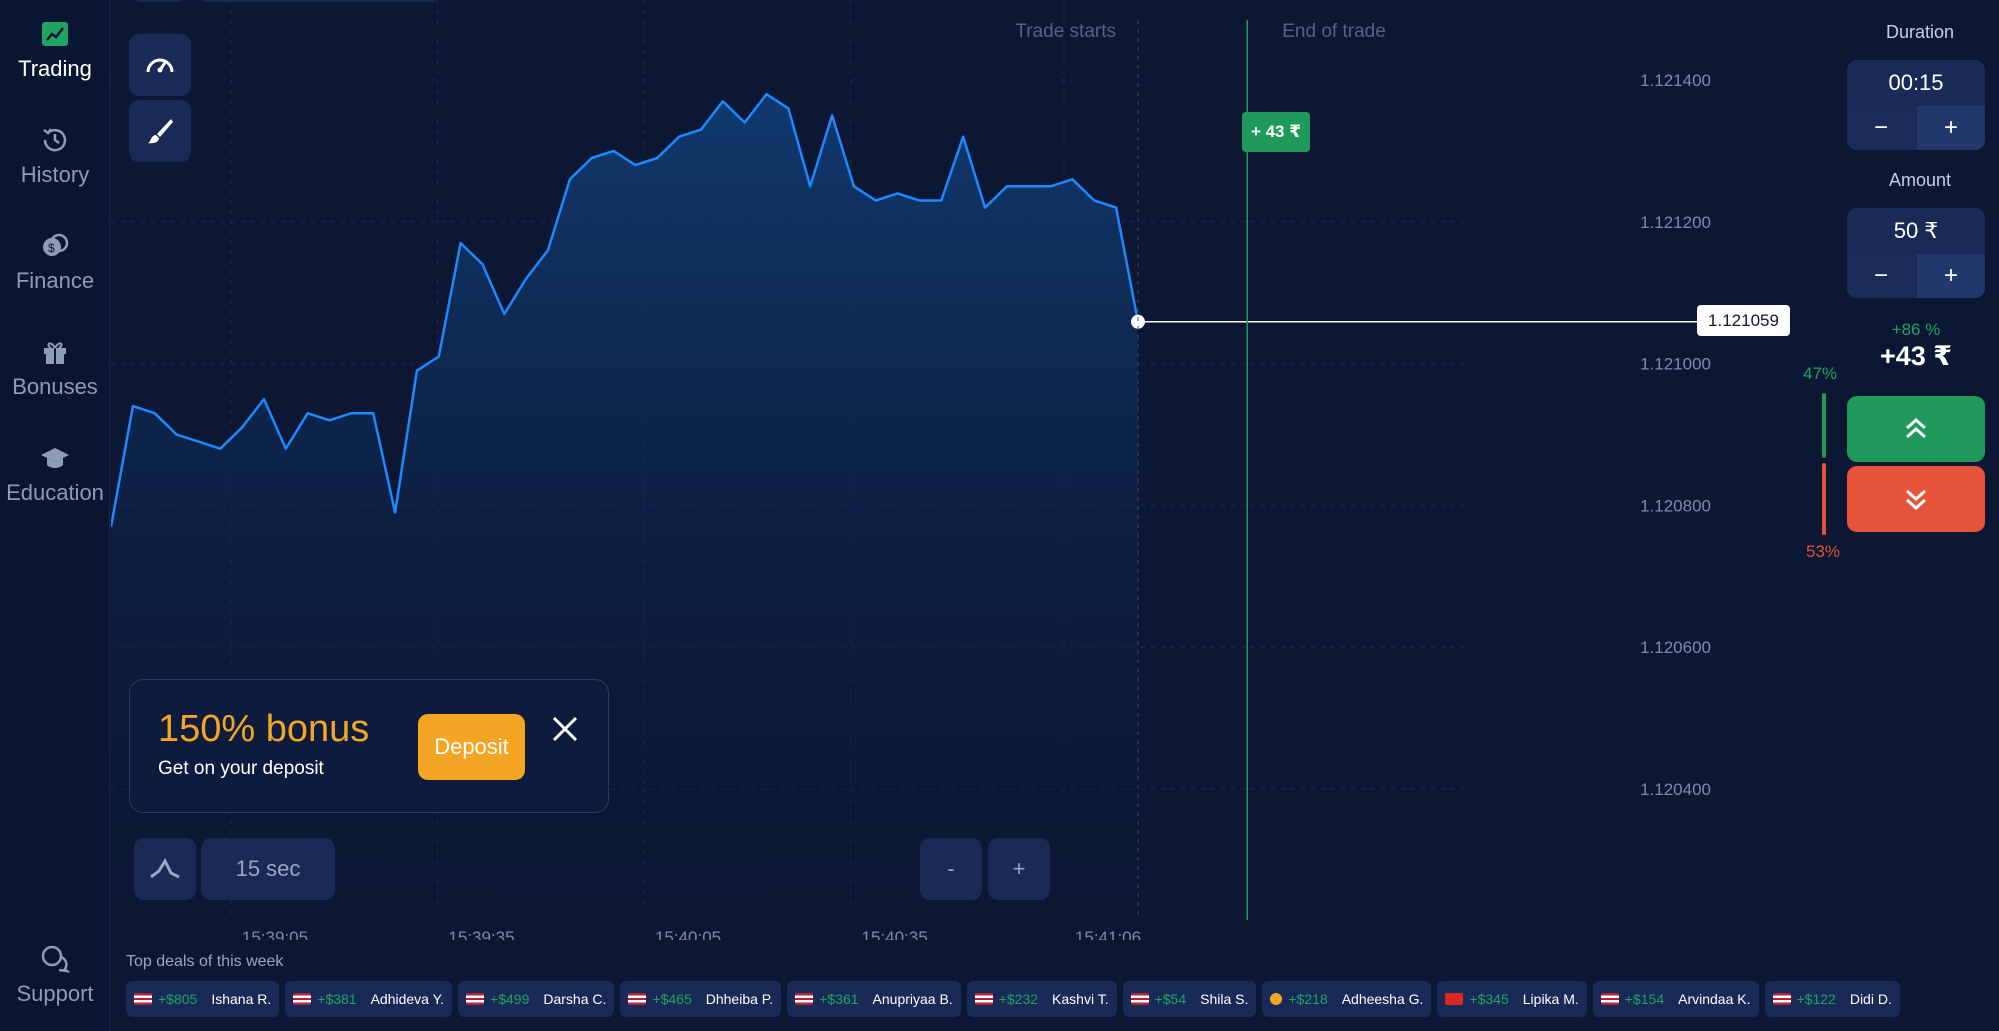 This screenshot has height=1031, width=1999. What do you see at coordinates (55, 353) in the screenshot?
I see `gift-icon` at bounding box center [55, 353].